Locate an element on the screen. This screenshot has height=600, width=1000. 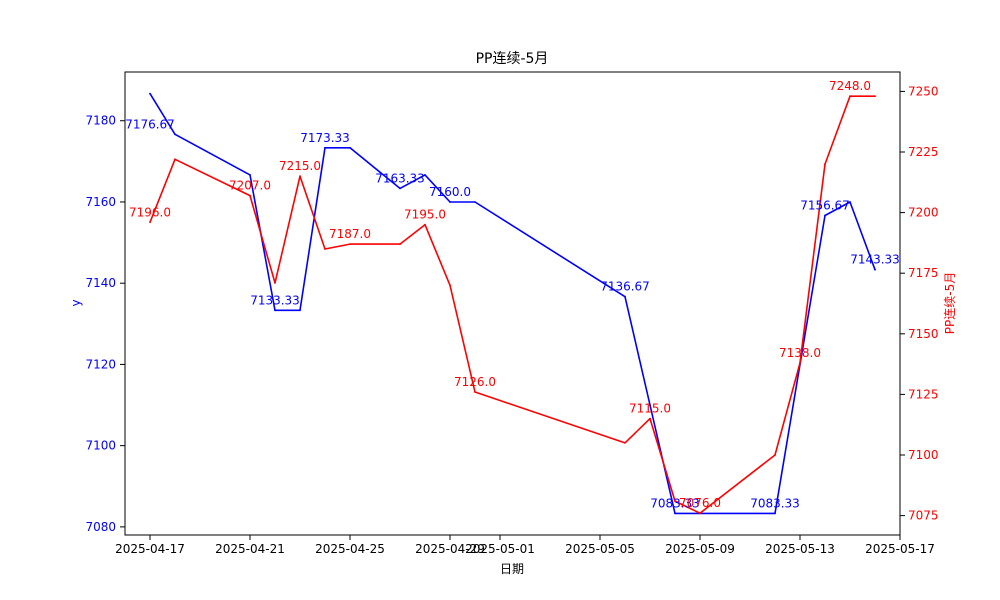
data-label-series-2-6: 7126.0 is located at coordinates (475, 382).